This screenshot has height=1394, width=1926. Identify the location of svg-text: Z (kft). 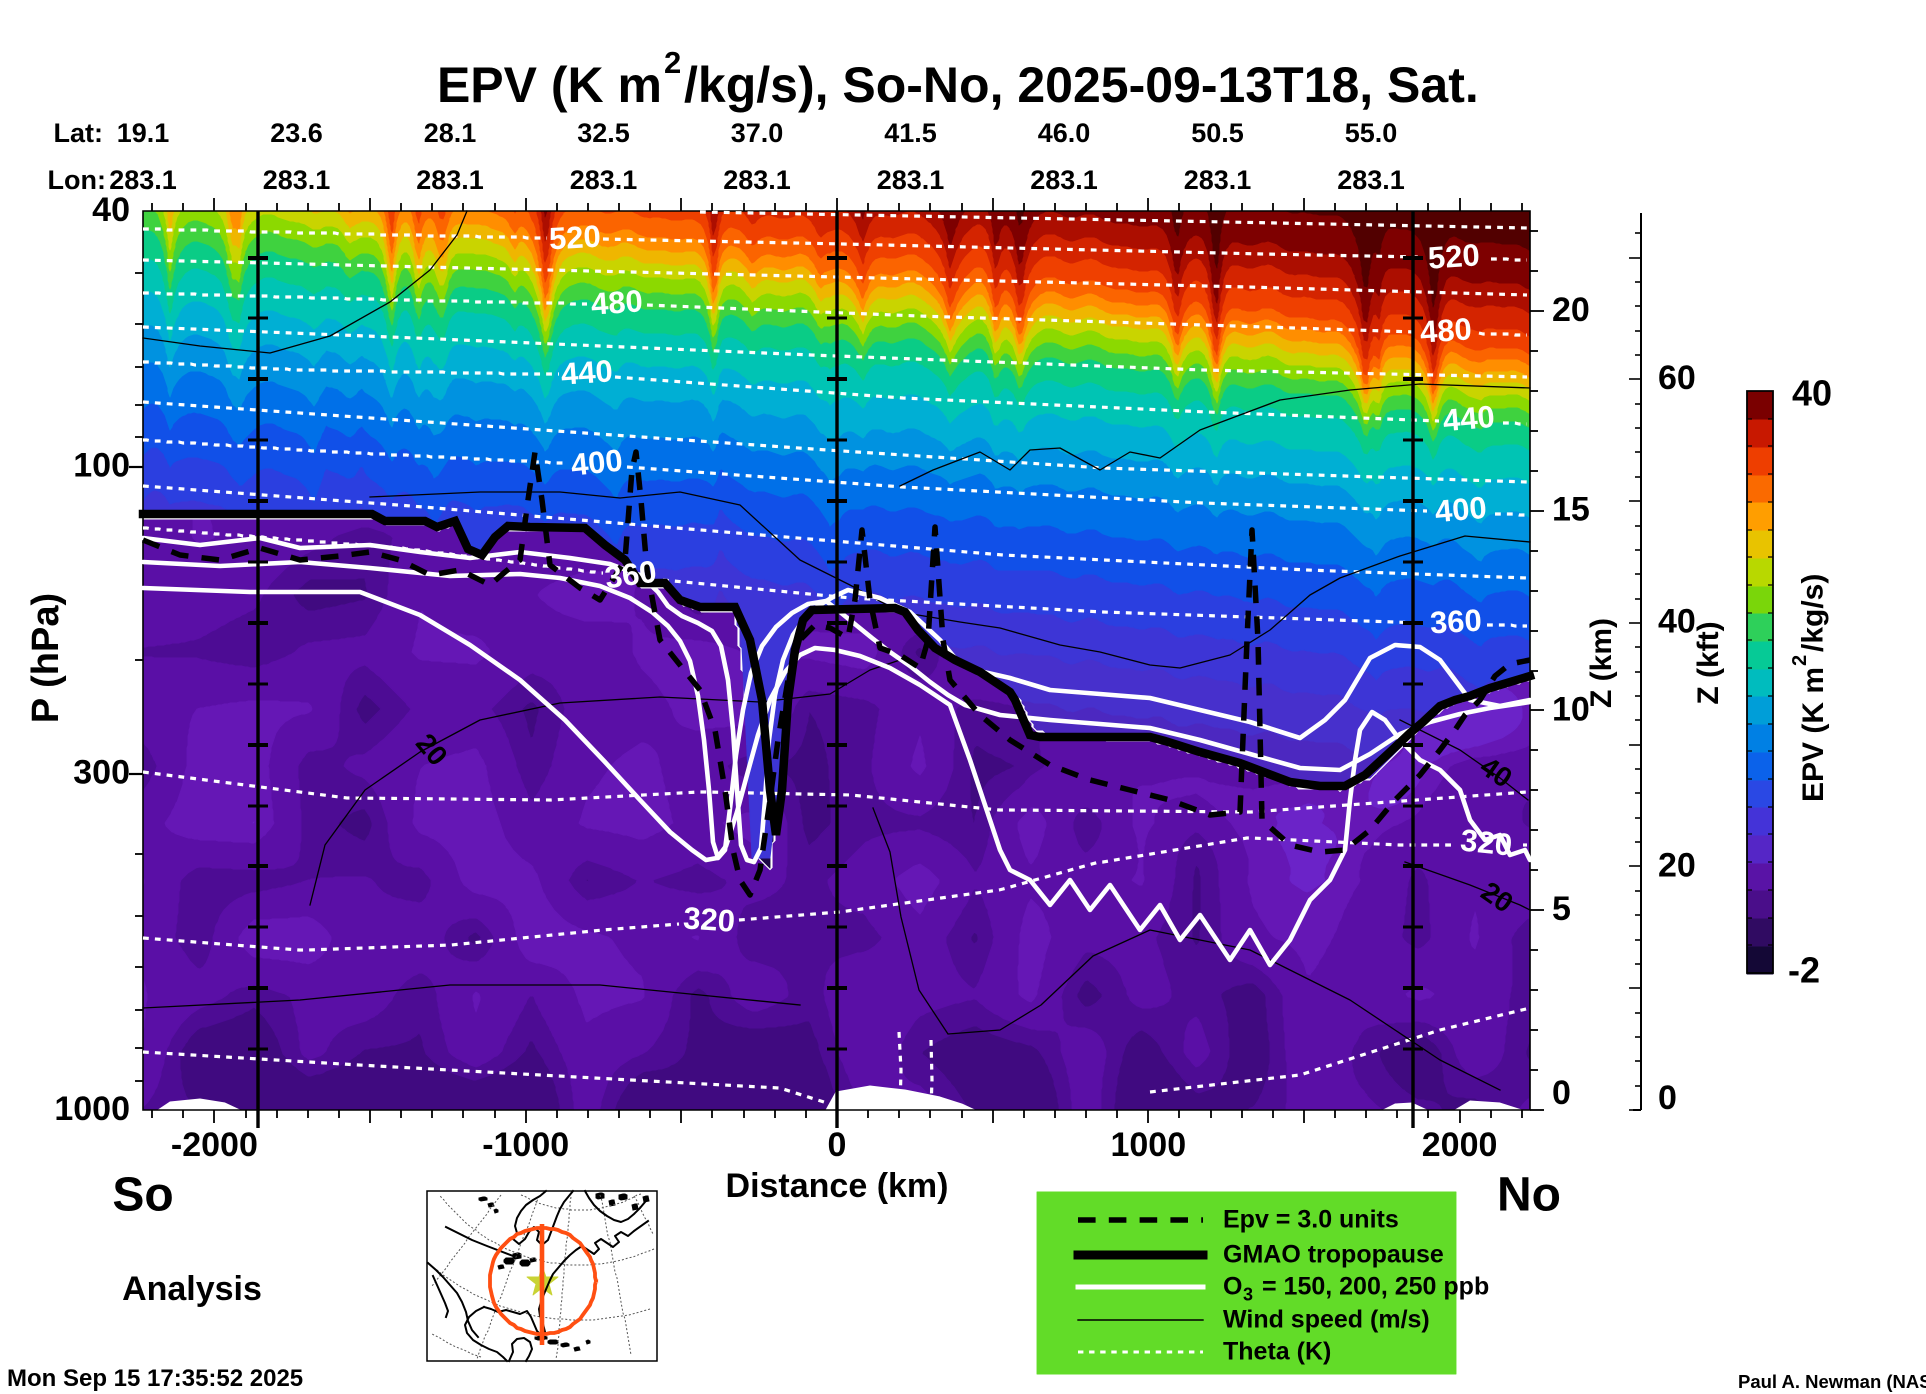
(1708, 662).